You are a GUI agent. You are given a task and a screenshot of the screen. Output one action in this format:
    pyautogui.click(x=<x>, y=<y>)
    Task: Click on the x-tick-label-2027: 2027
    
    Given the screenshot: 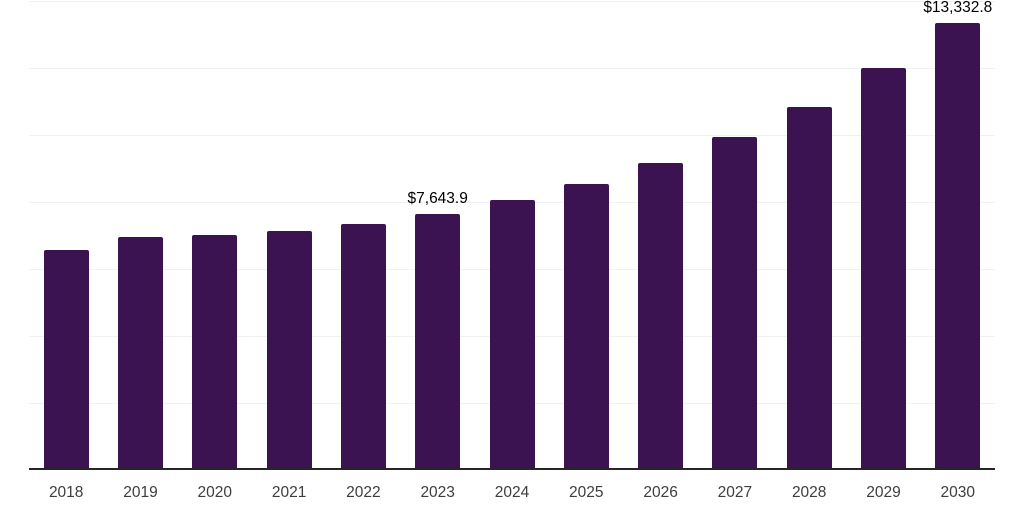 What is the action you would take?
    pyautogui.click(x=735, y=492)
    